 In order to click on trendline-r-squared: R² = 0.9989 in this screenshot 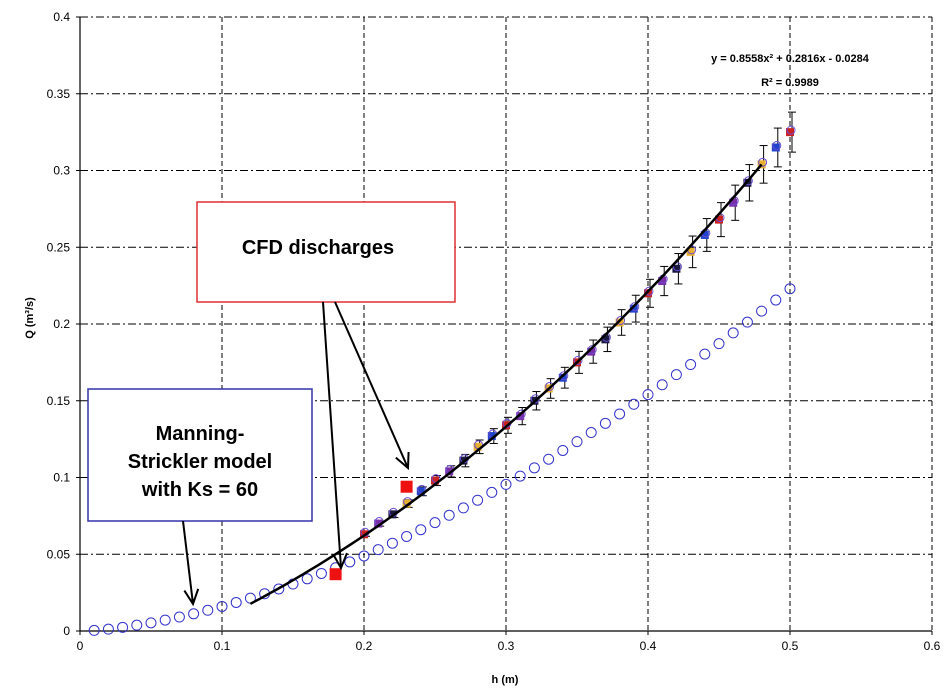, I will do `click(790, 83)`.